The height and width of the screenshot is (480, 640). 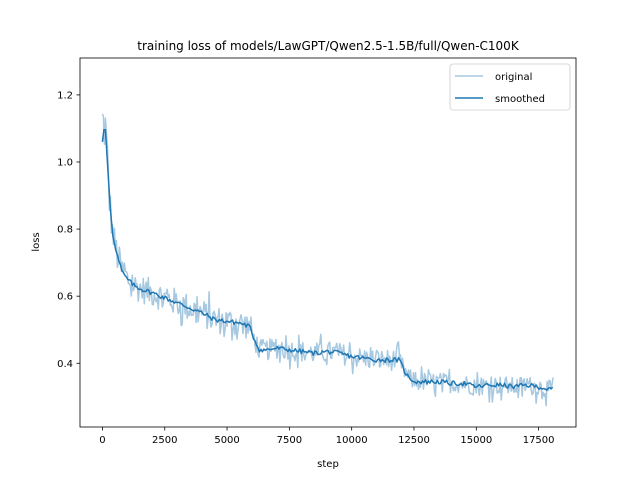 I want to click on x-tick-label: 2500, so click(x=164, y=440).